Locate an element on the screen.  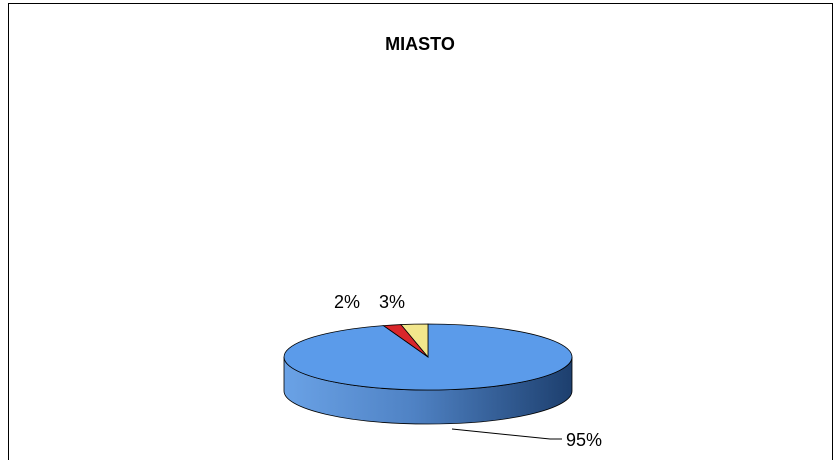
leader-line-95-percent is located at coordinates (506, 434).